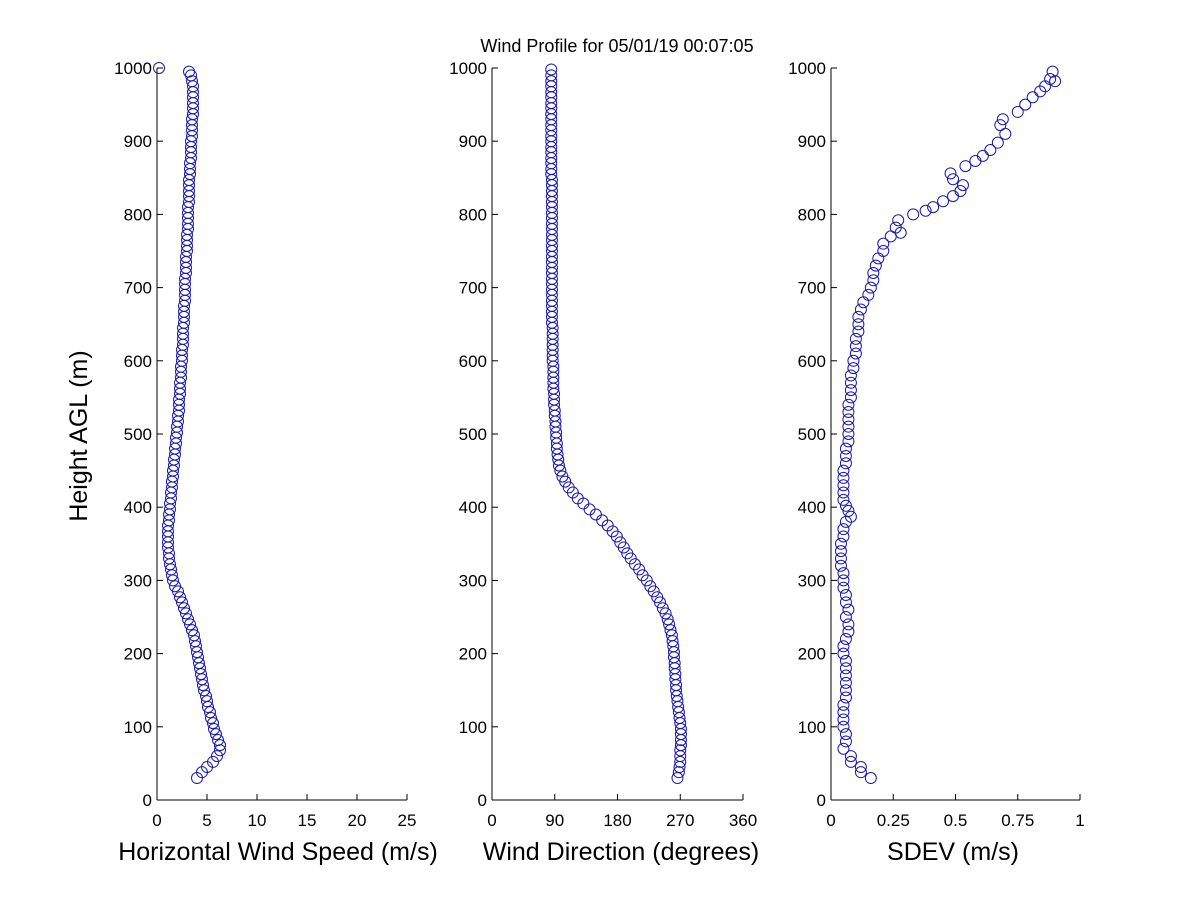  Describe the element at coordinates (812, 288) in the screenshot. I see `sdev-y-tick-label: 700` at that location.